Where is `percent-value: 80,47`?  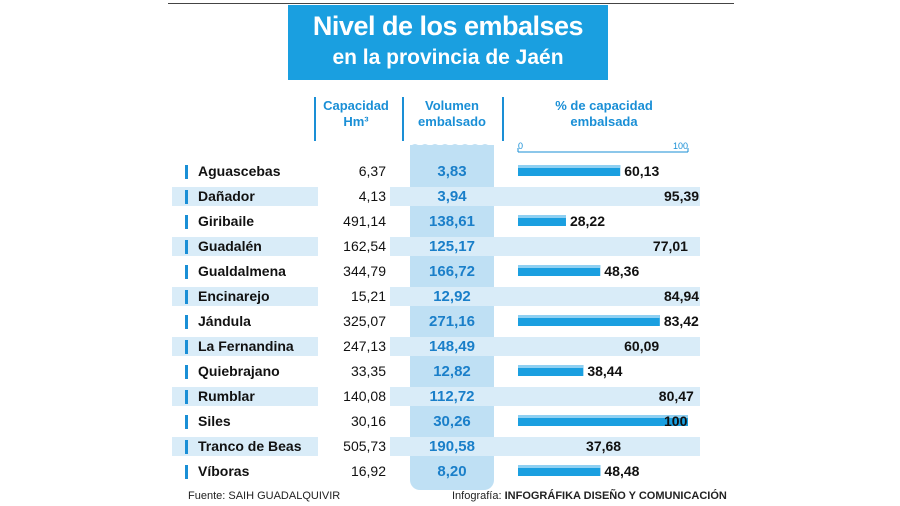
percent-value: 80,47 is located at coordinates (676, 396).